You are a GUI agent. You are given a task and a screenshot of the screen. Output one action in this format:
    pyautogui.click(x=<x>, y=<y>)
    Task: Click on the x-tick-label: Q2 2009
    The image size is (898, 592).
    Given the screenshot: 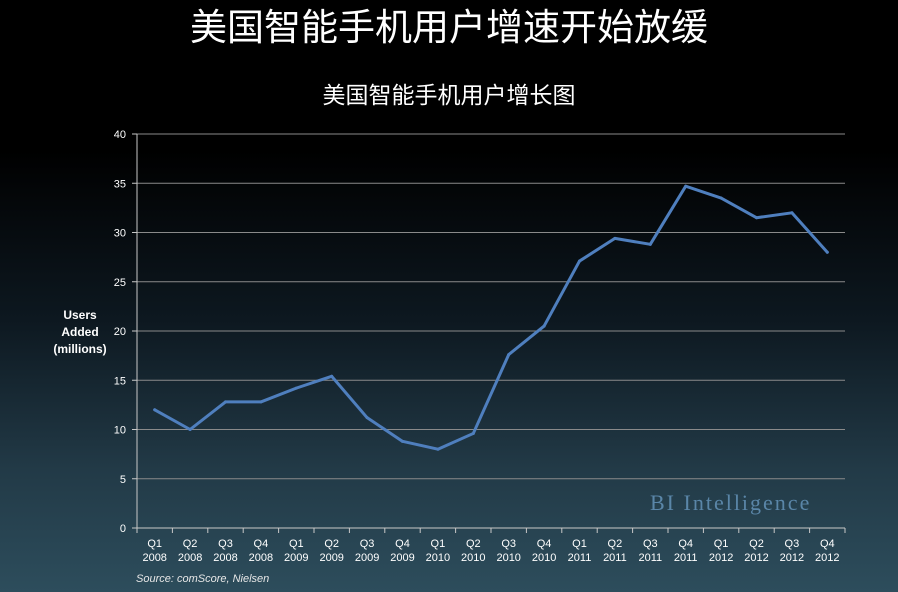 What is the action you would take?
    pyautogui.click(x=331, y=551)
    